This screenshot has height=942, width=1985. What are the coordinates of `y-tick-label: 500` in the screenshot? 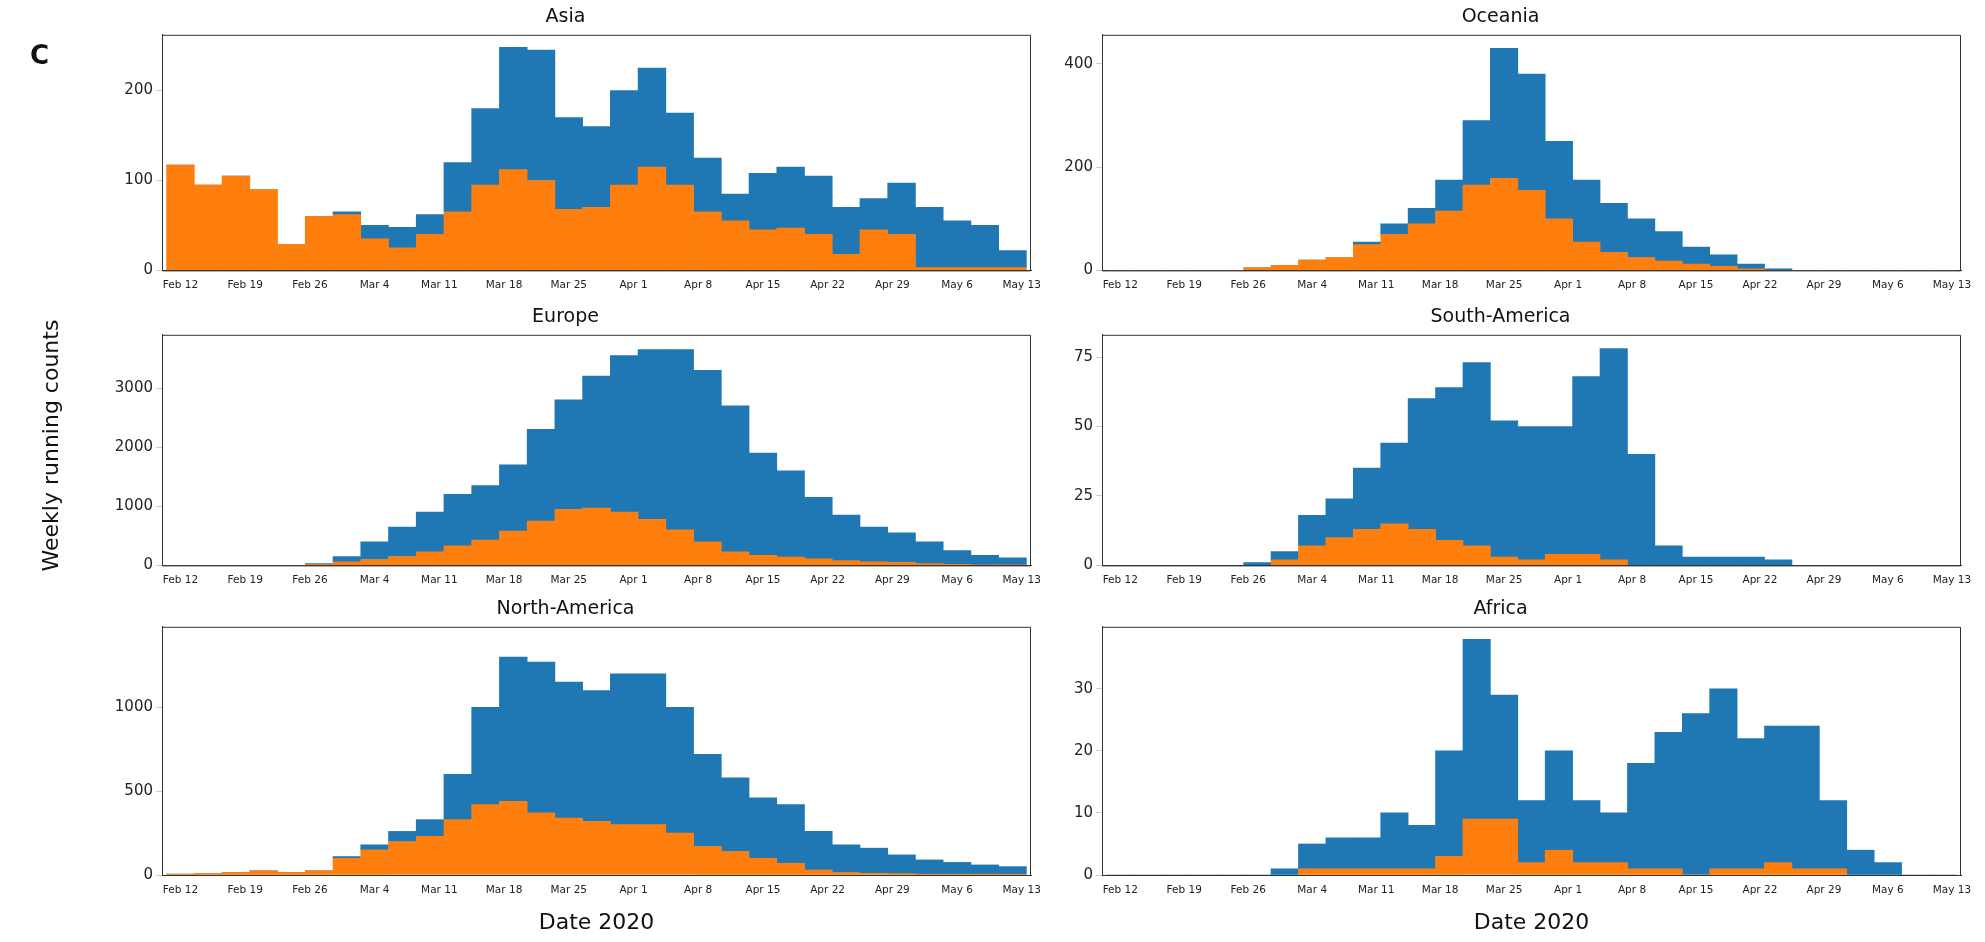 It's located at (138, 790).